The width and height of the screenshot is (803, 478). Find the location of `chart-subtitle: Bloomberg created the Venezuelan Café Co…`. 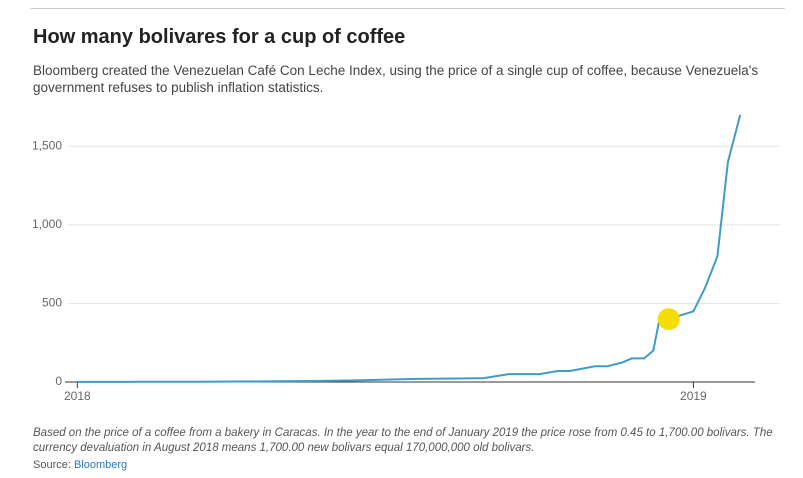

chart-subtitle: Bloomberg created the Venezuelan Café Co… is located at coordinates (396, 79).